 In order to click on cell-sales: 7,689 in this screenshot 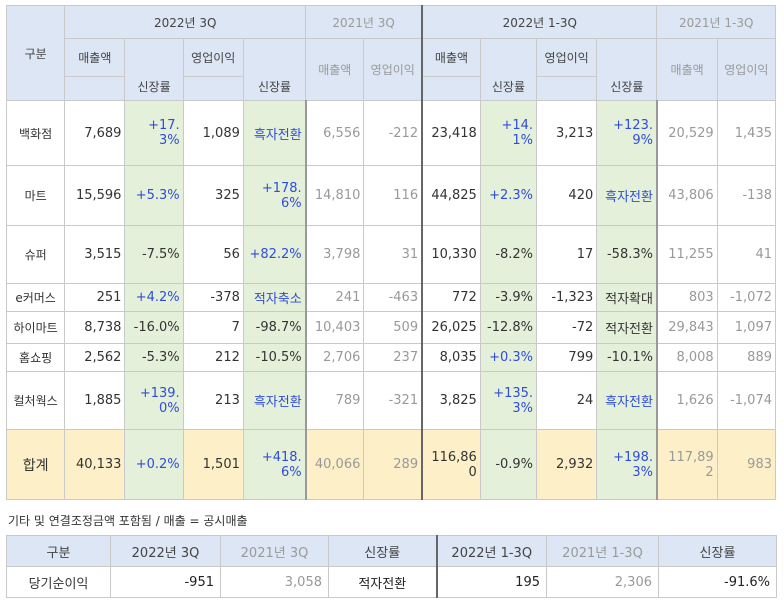, I will do `click(95, 133)`.